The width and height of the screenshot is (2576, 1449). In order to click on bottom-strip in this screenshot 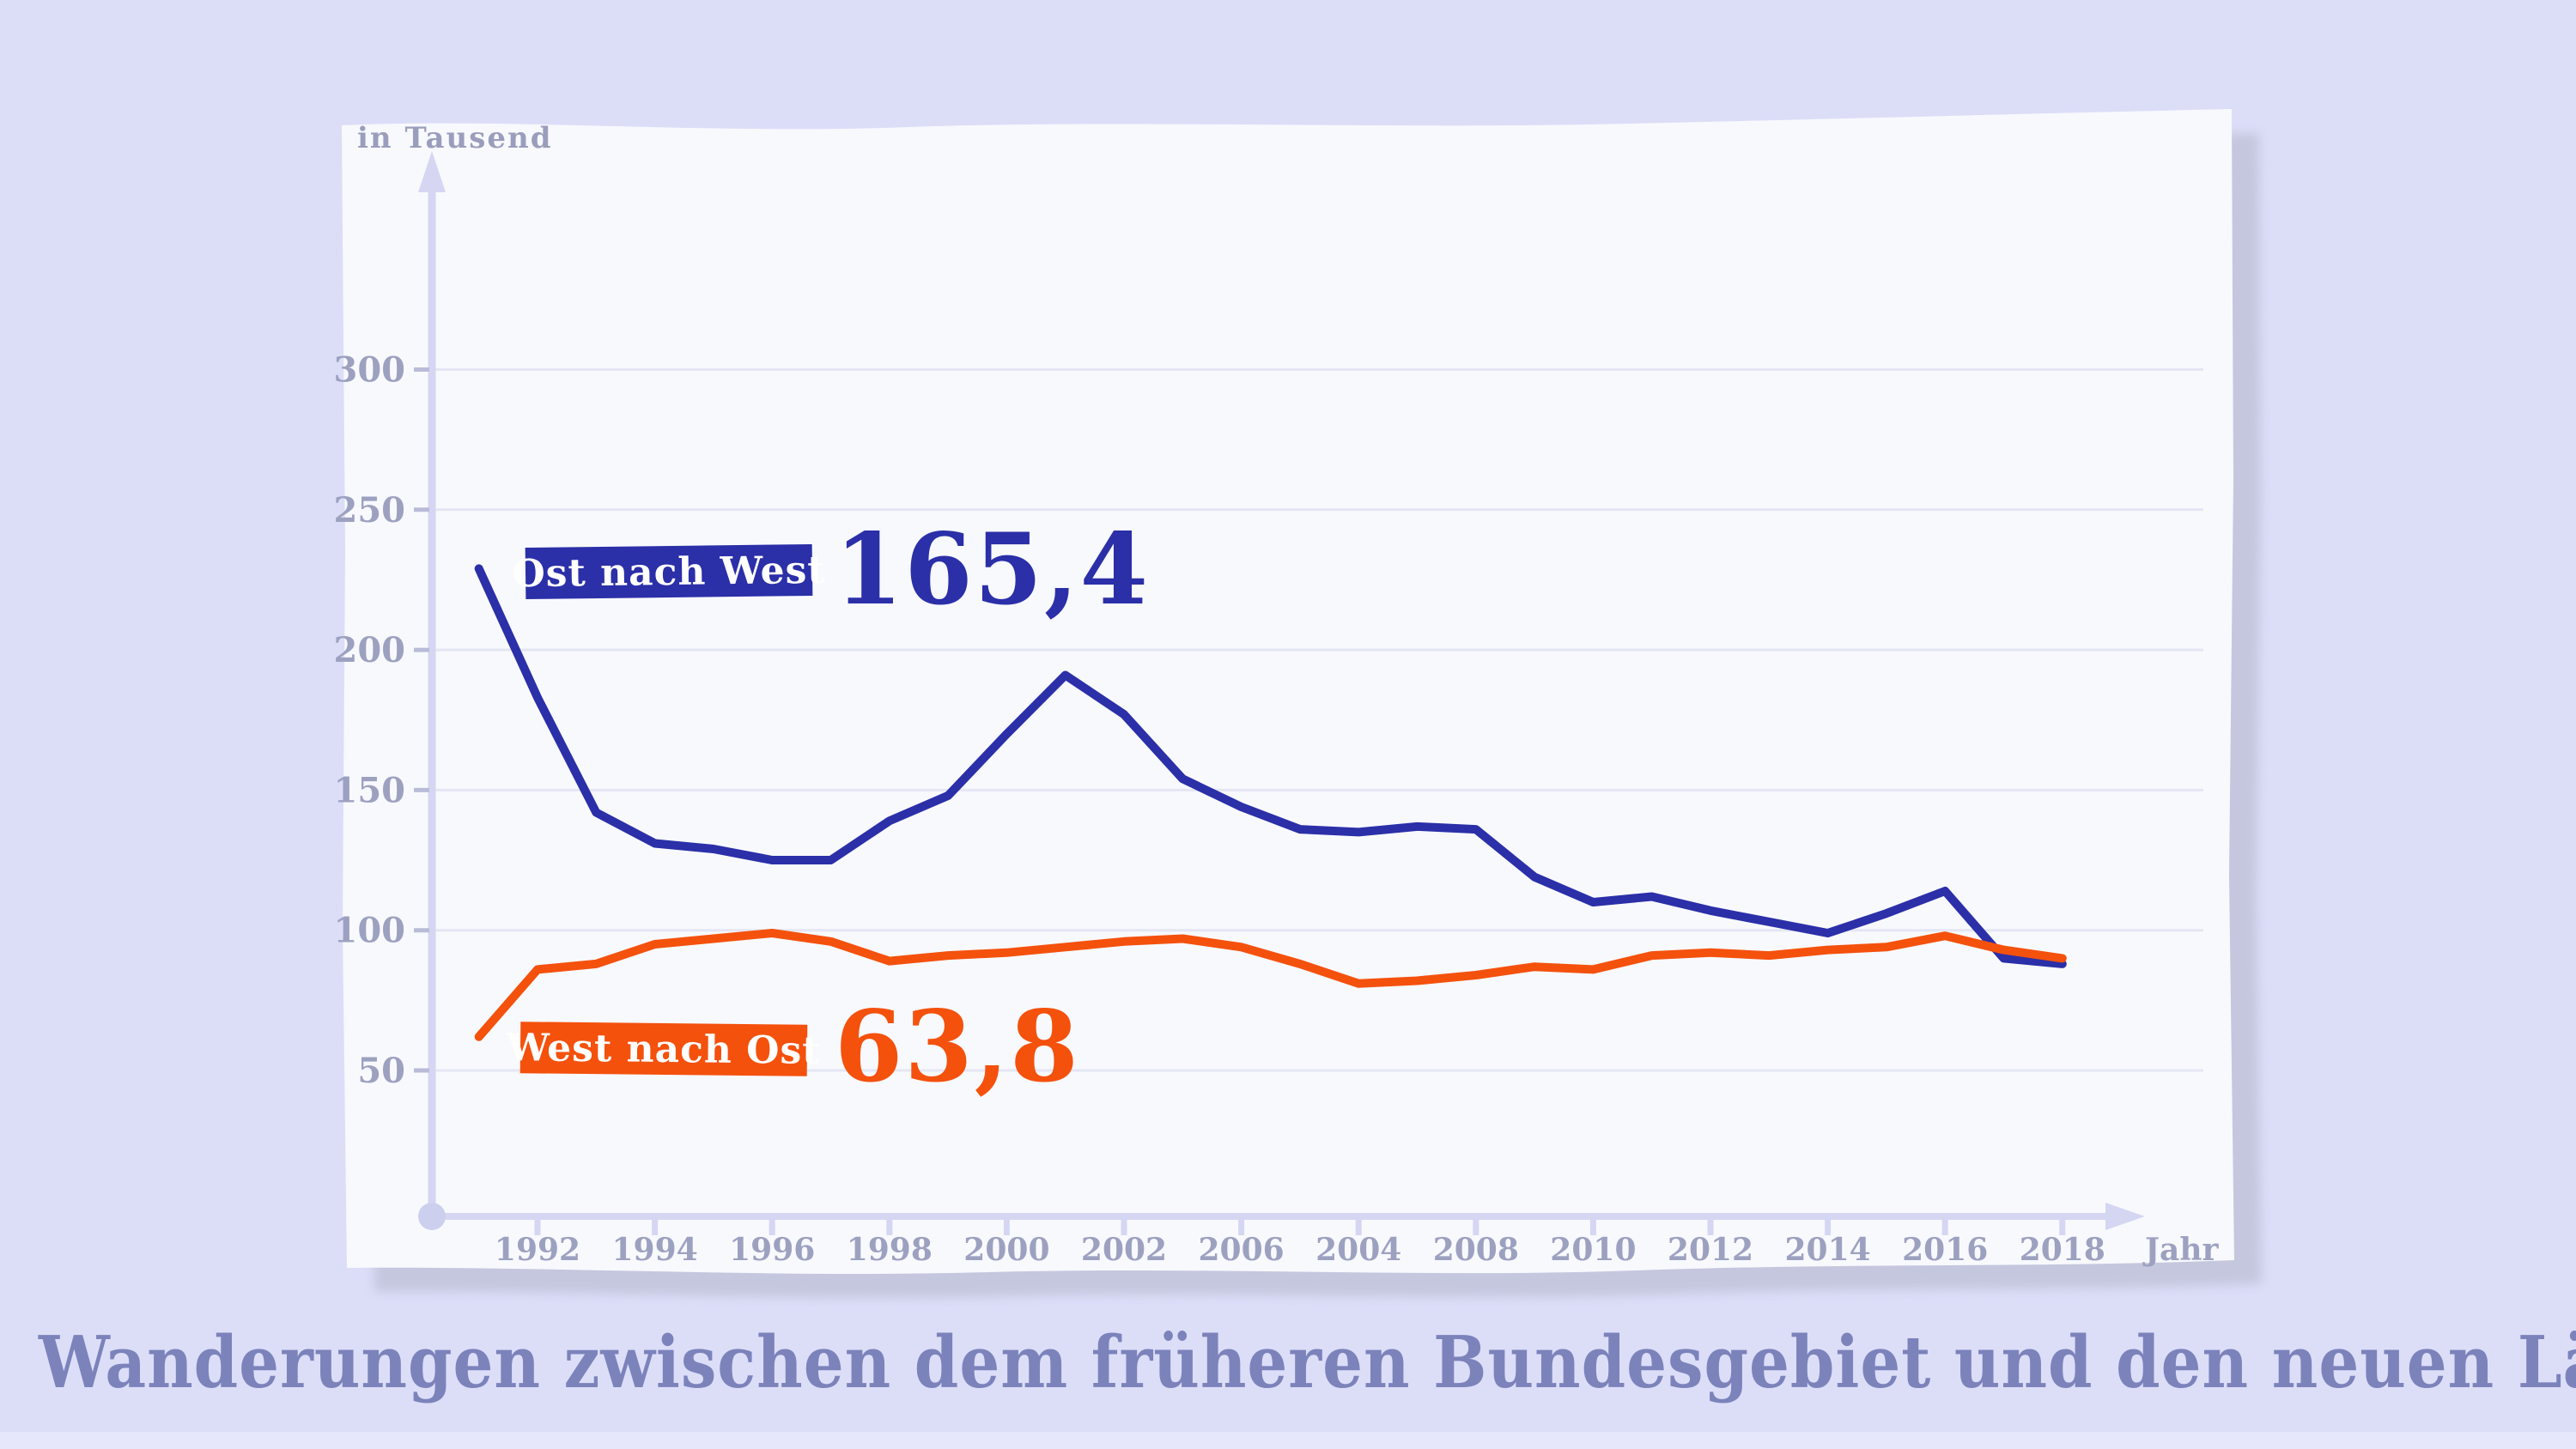, I will do `click(1288, 1440)`.